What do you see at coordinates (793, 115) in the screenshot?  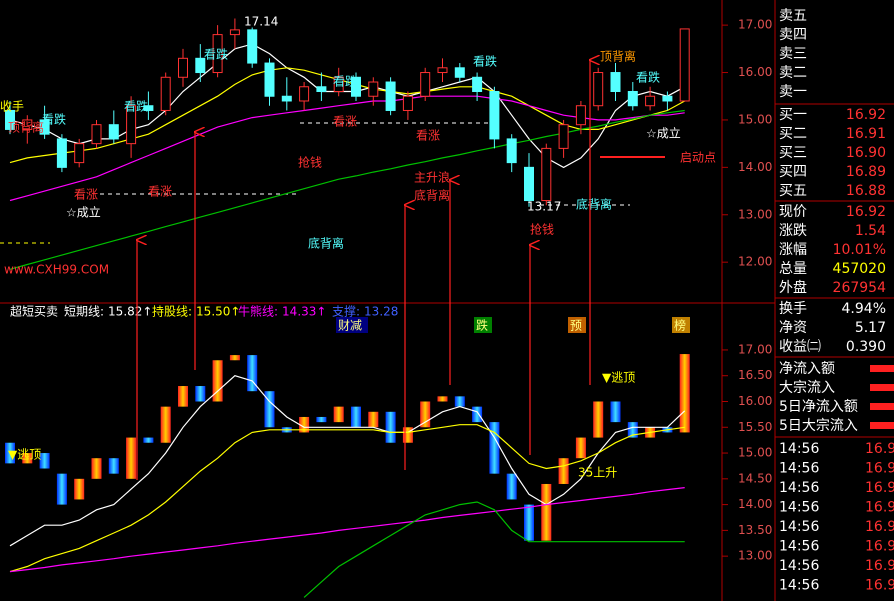 I see `panel-label: 买一` at bounding box center [793, 115].